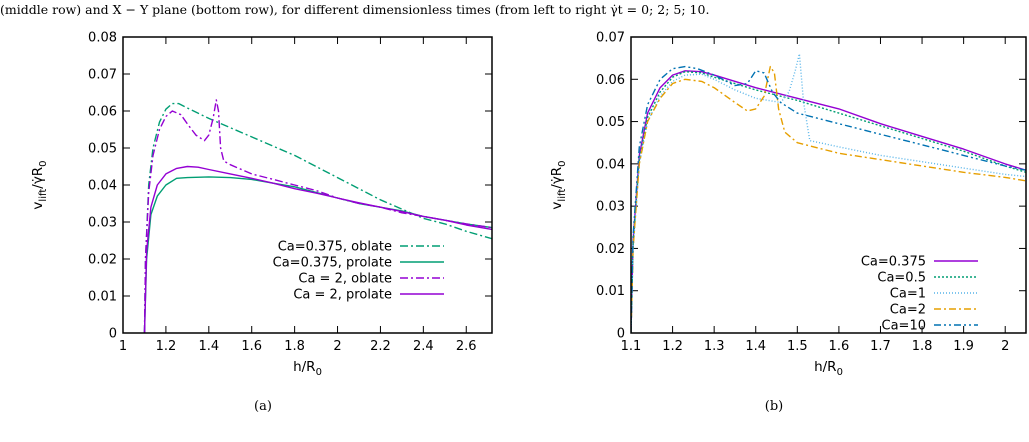  I want to click on x-tick-label: 1.1, so click(631, 346).